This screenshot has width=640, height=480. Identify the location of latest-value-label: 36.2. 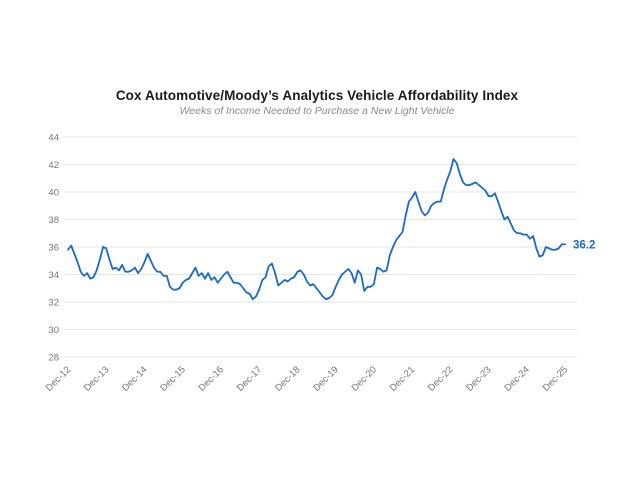
(584, 245).